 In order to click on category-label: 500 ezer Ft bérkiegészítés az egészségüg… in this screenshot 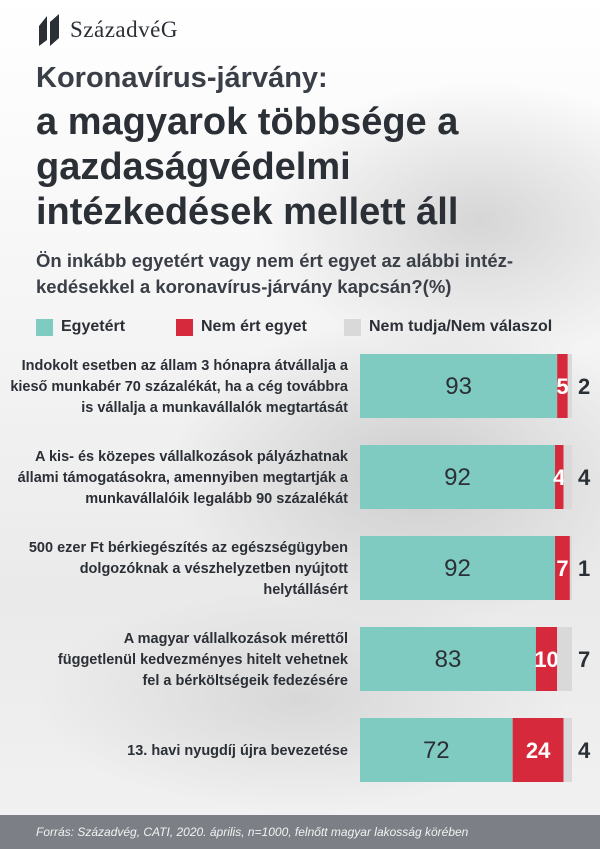, I will do `click(188, 548)`.